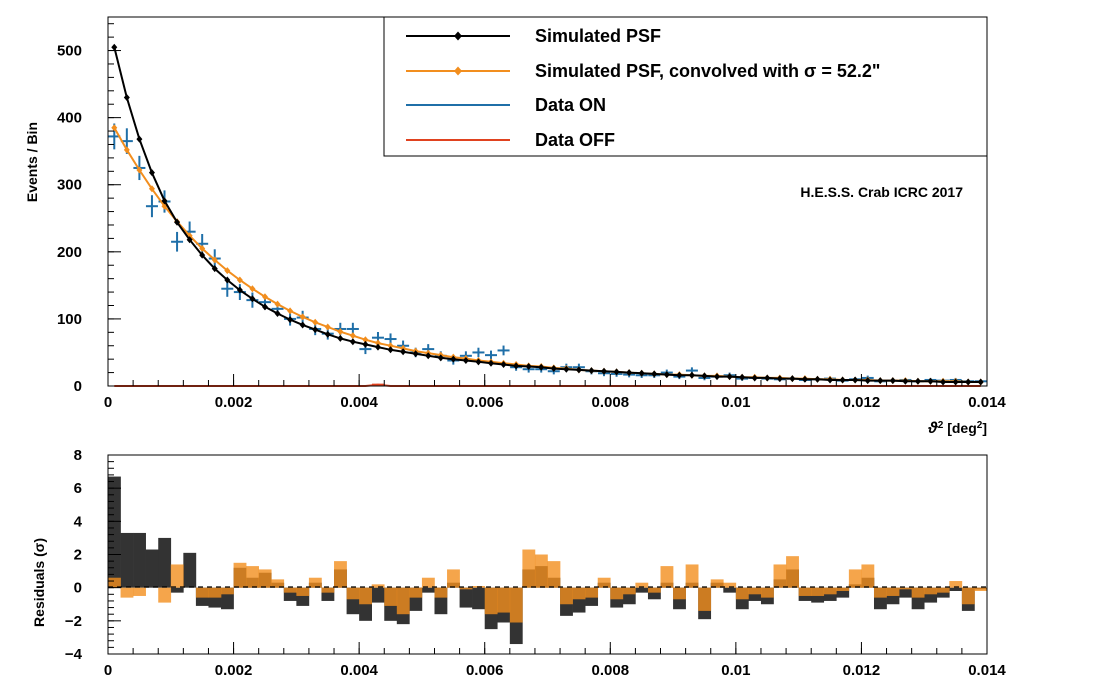 This screenshot has width=1098, height=675. I want to click on bottom-x-tick-label: 0.006, so click(485, 668).